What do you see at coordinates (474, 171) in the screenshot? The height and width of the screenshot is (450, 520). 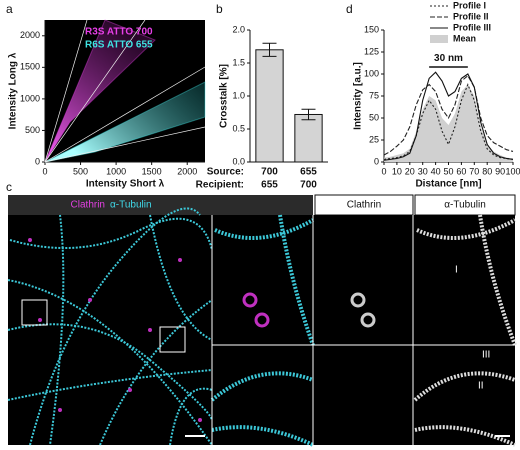 I see `x-tick-label: 70` at bounding box center [474, 171].